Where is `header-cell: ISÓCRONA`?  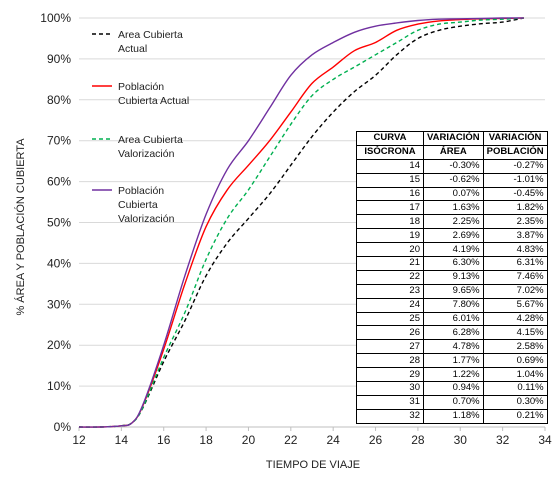
header-cell: ISÓCRONA is located at coordinates (390, 152).